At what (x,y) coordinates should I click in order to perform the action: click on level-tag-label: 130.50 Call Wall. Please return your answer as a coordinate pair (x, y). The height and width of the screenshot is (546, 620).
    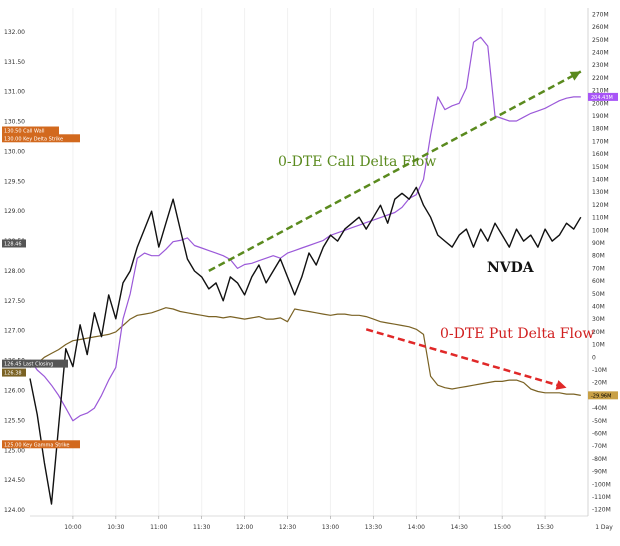
    Looking at the image, I should click on (24, 132).